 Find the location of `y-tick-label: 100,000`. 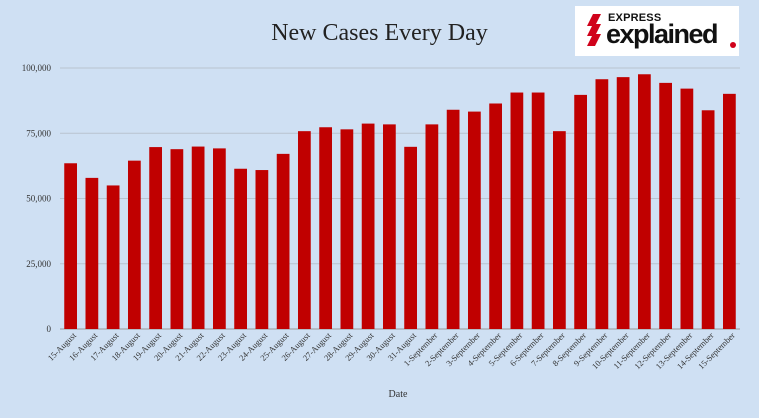

y-tick-label: 100,000 is located at coordinates (37, 68).